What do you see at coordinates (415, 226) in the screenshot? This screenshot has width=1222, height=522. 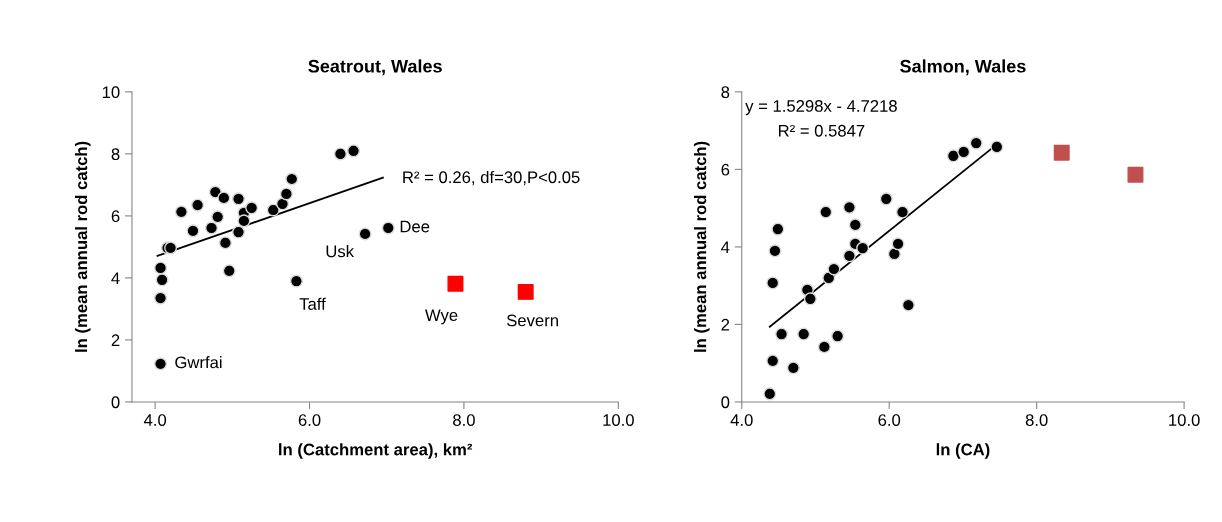 I see `annotation: Dee` at bounding box center [415, 226].